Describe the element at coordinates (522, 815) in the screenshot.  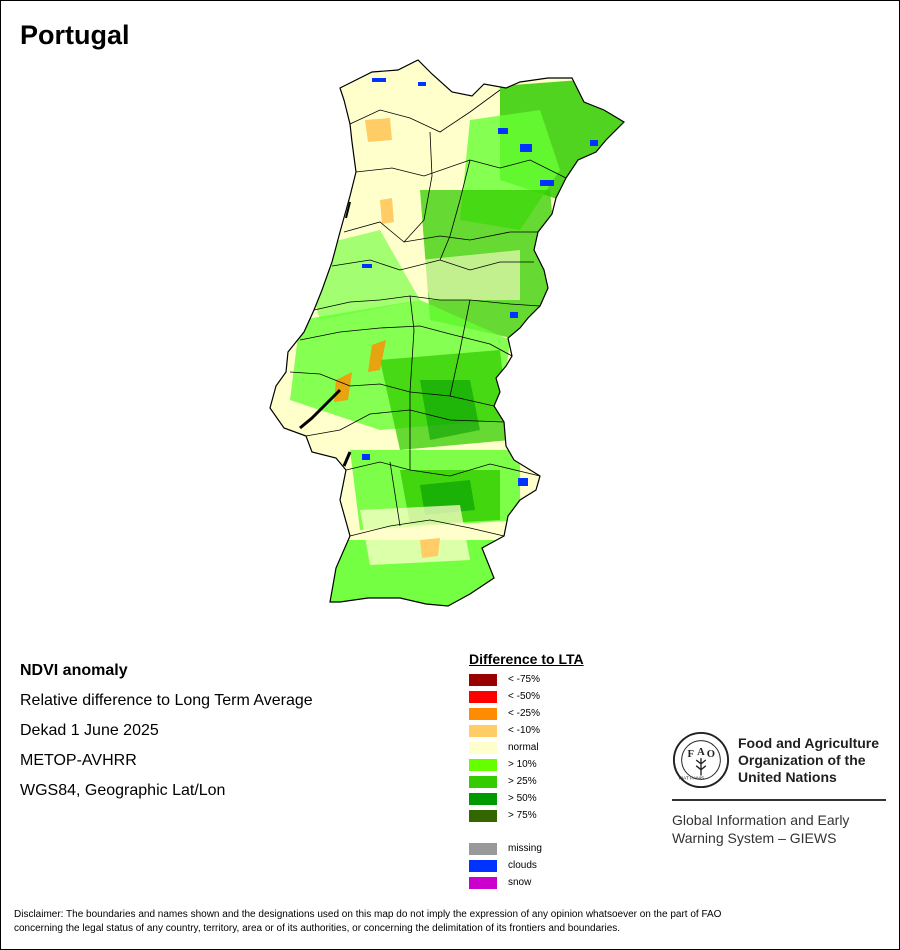
I see `legend-class-label: > 75%` at that location.